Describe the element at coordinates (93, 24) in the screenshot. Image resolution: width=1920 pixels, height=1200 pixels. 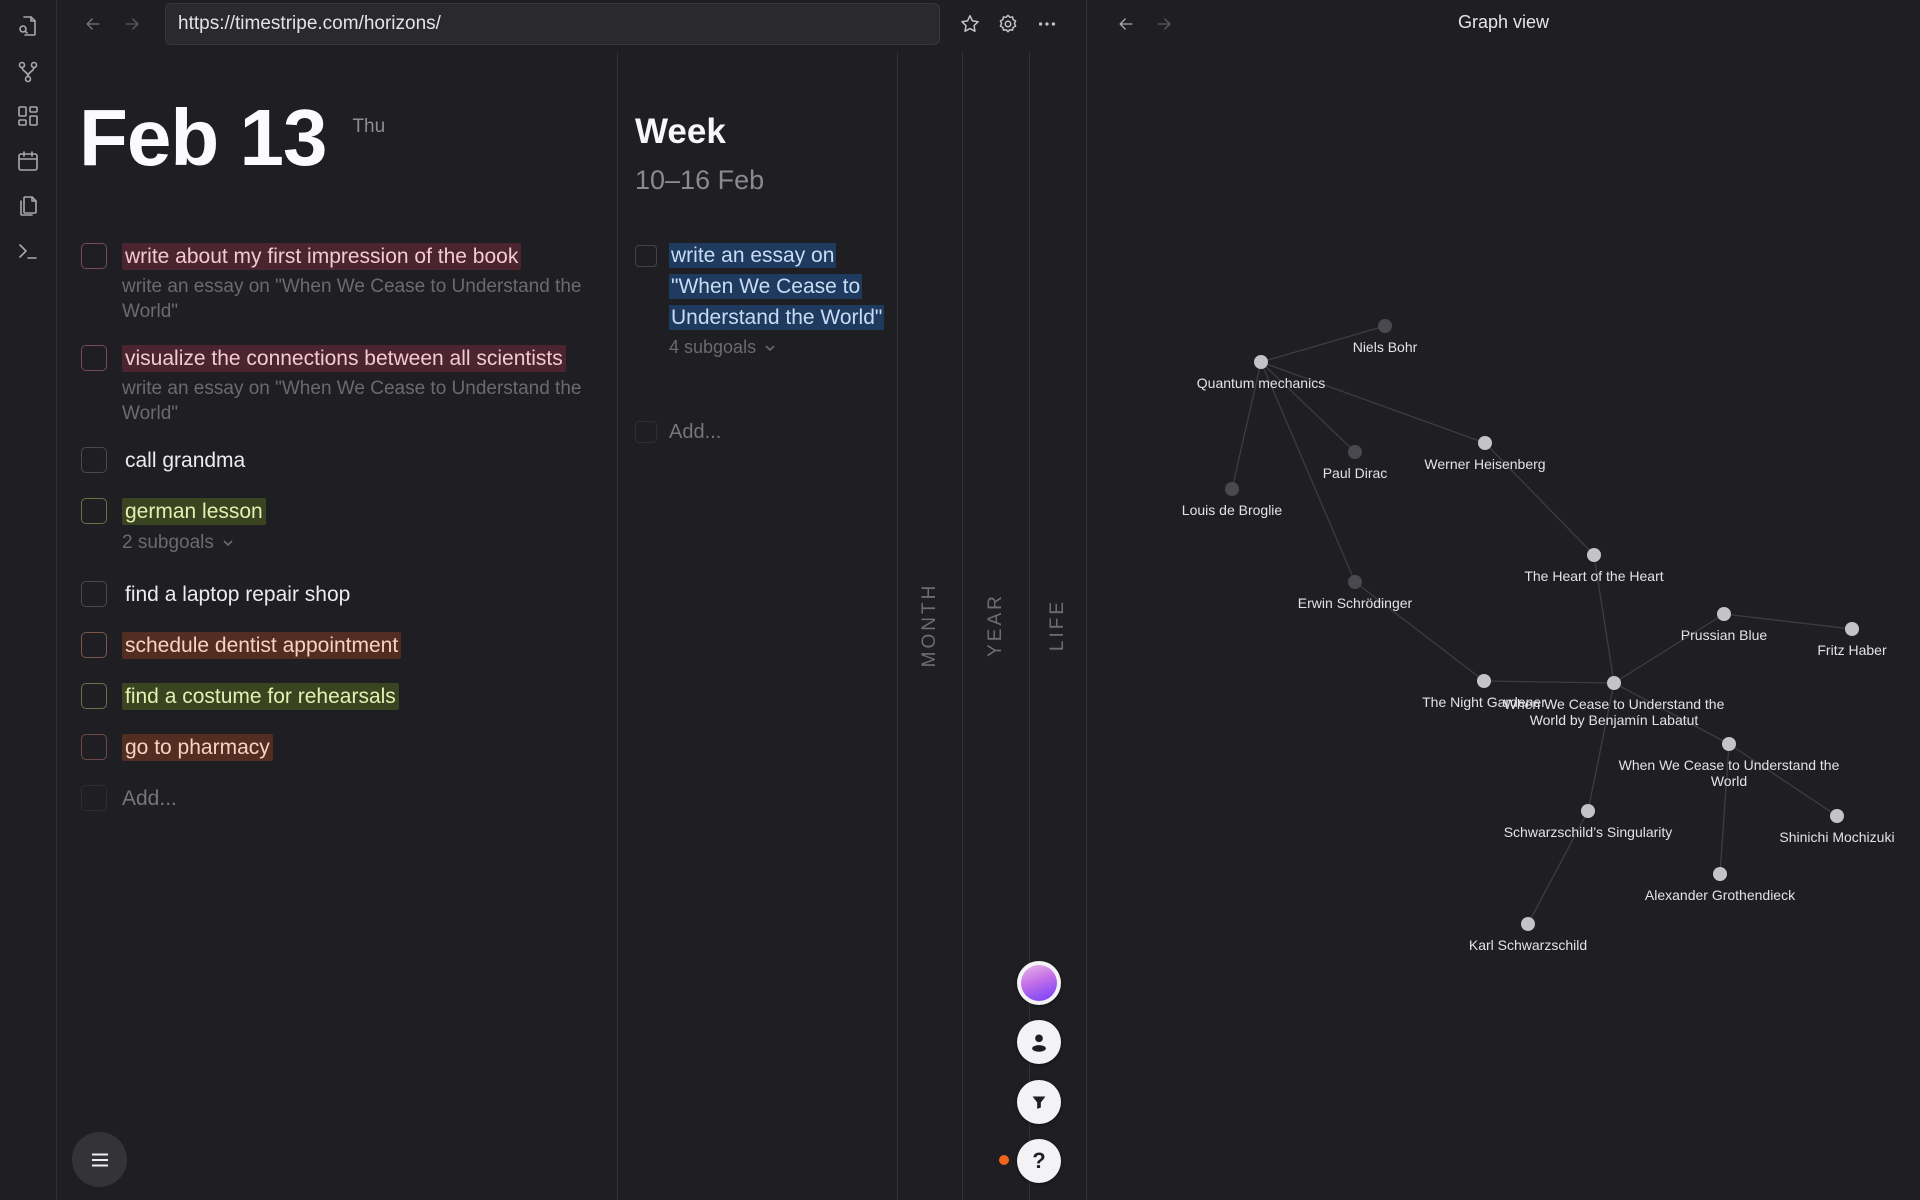
I see `back-arrow-icon` at that location.